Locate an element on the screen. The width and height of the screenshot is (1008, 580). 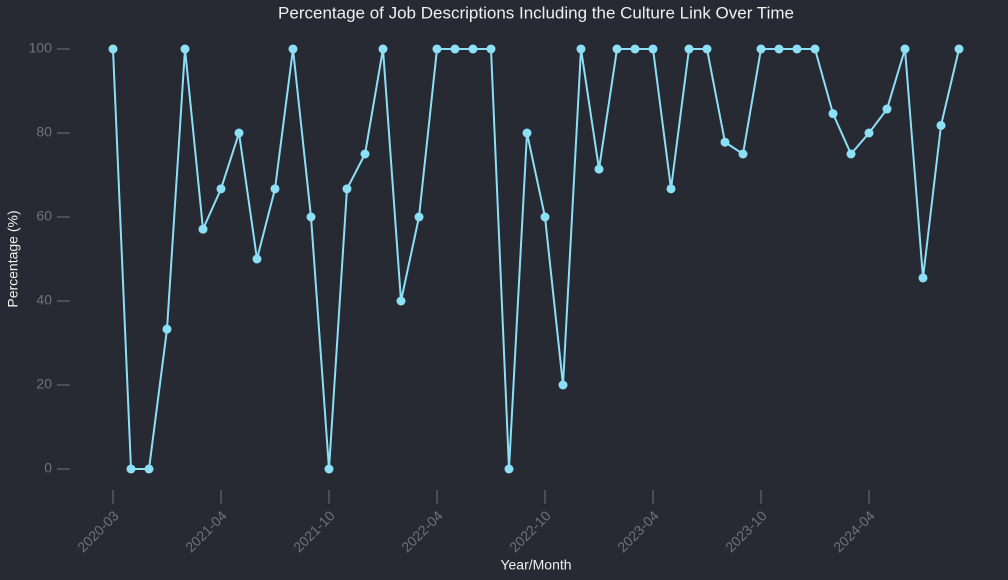
y-axis-label: Percentage (%) is located at coordinates (13, 258).